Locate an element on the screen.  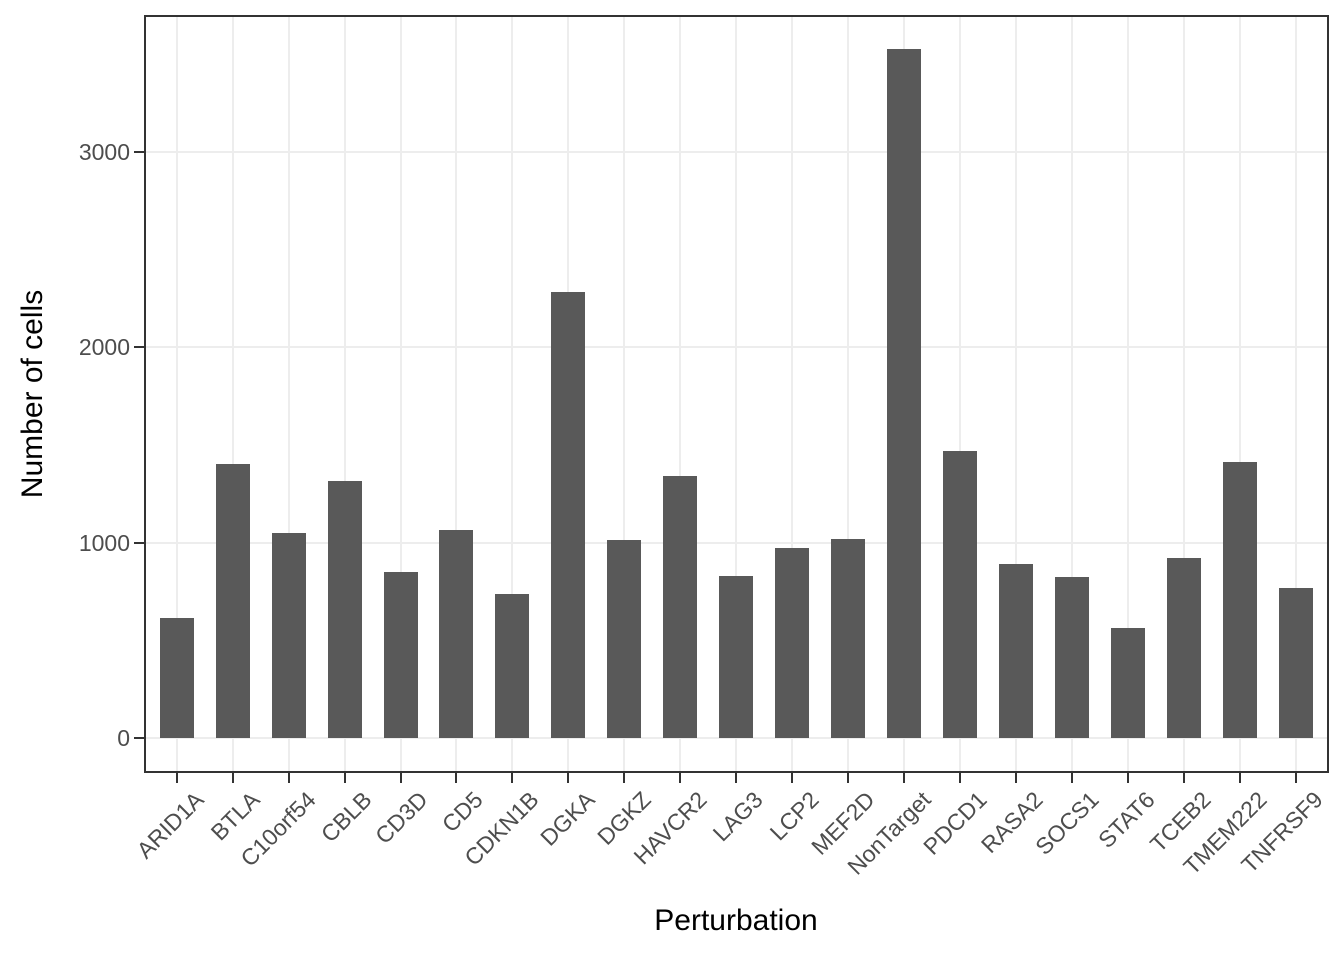
bar-BTLA is located at coordinates (232, 601).